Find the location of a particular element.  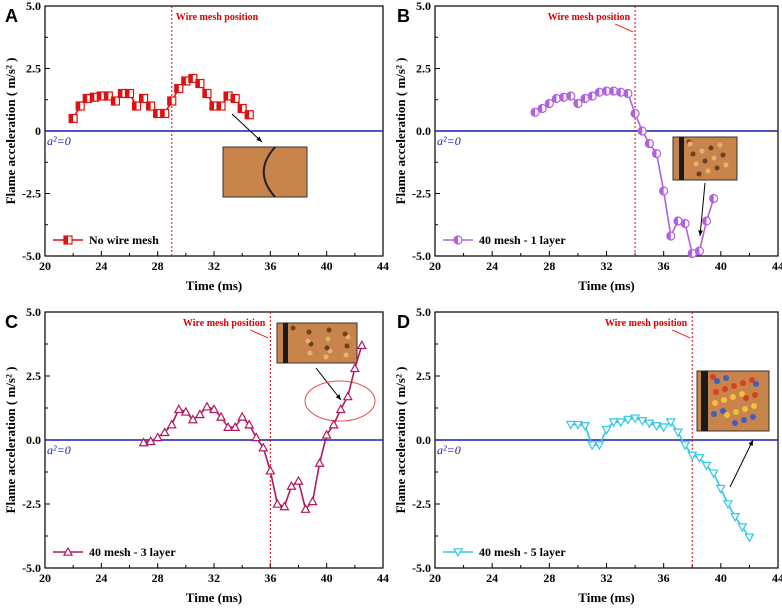

y-axis-label: Flame acceleration ( m/s² ) is located at coordinates (400, 440).